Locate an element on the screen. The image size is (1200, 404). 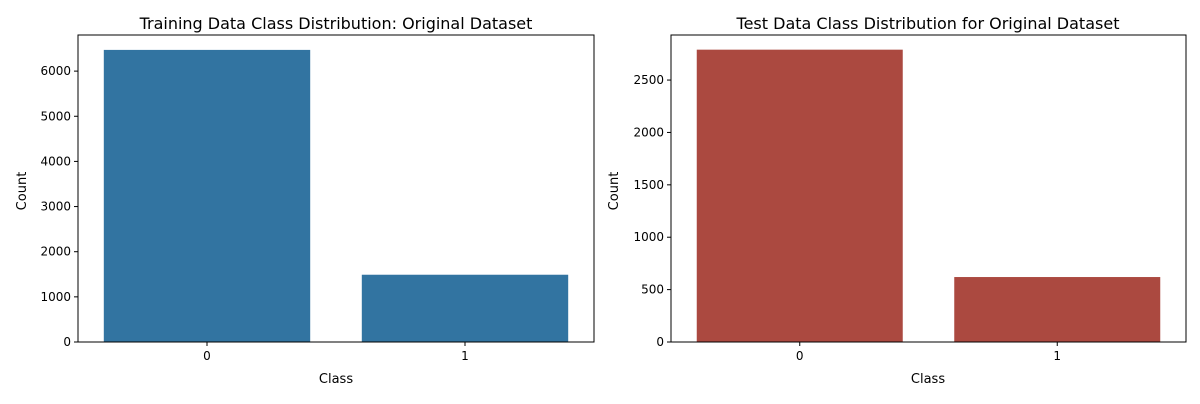
test-y-tick-label: 1500 is located at coordinates (648, 185).